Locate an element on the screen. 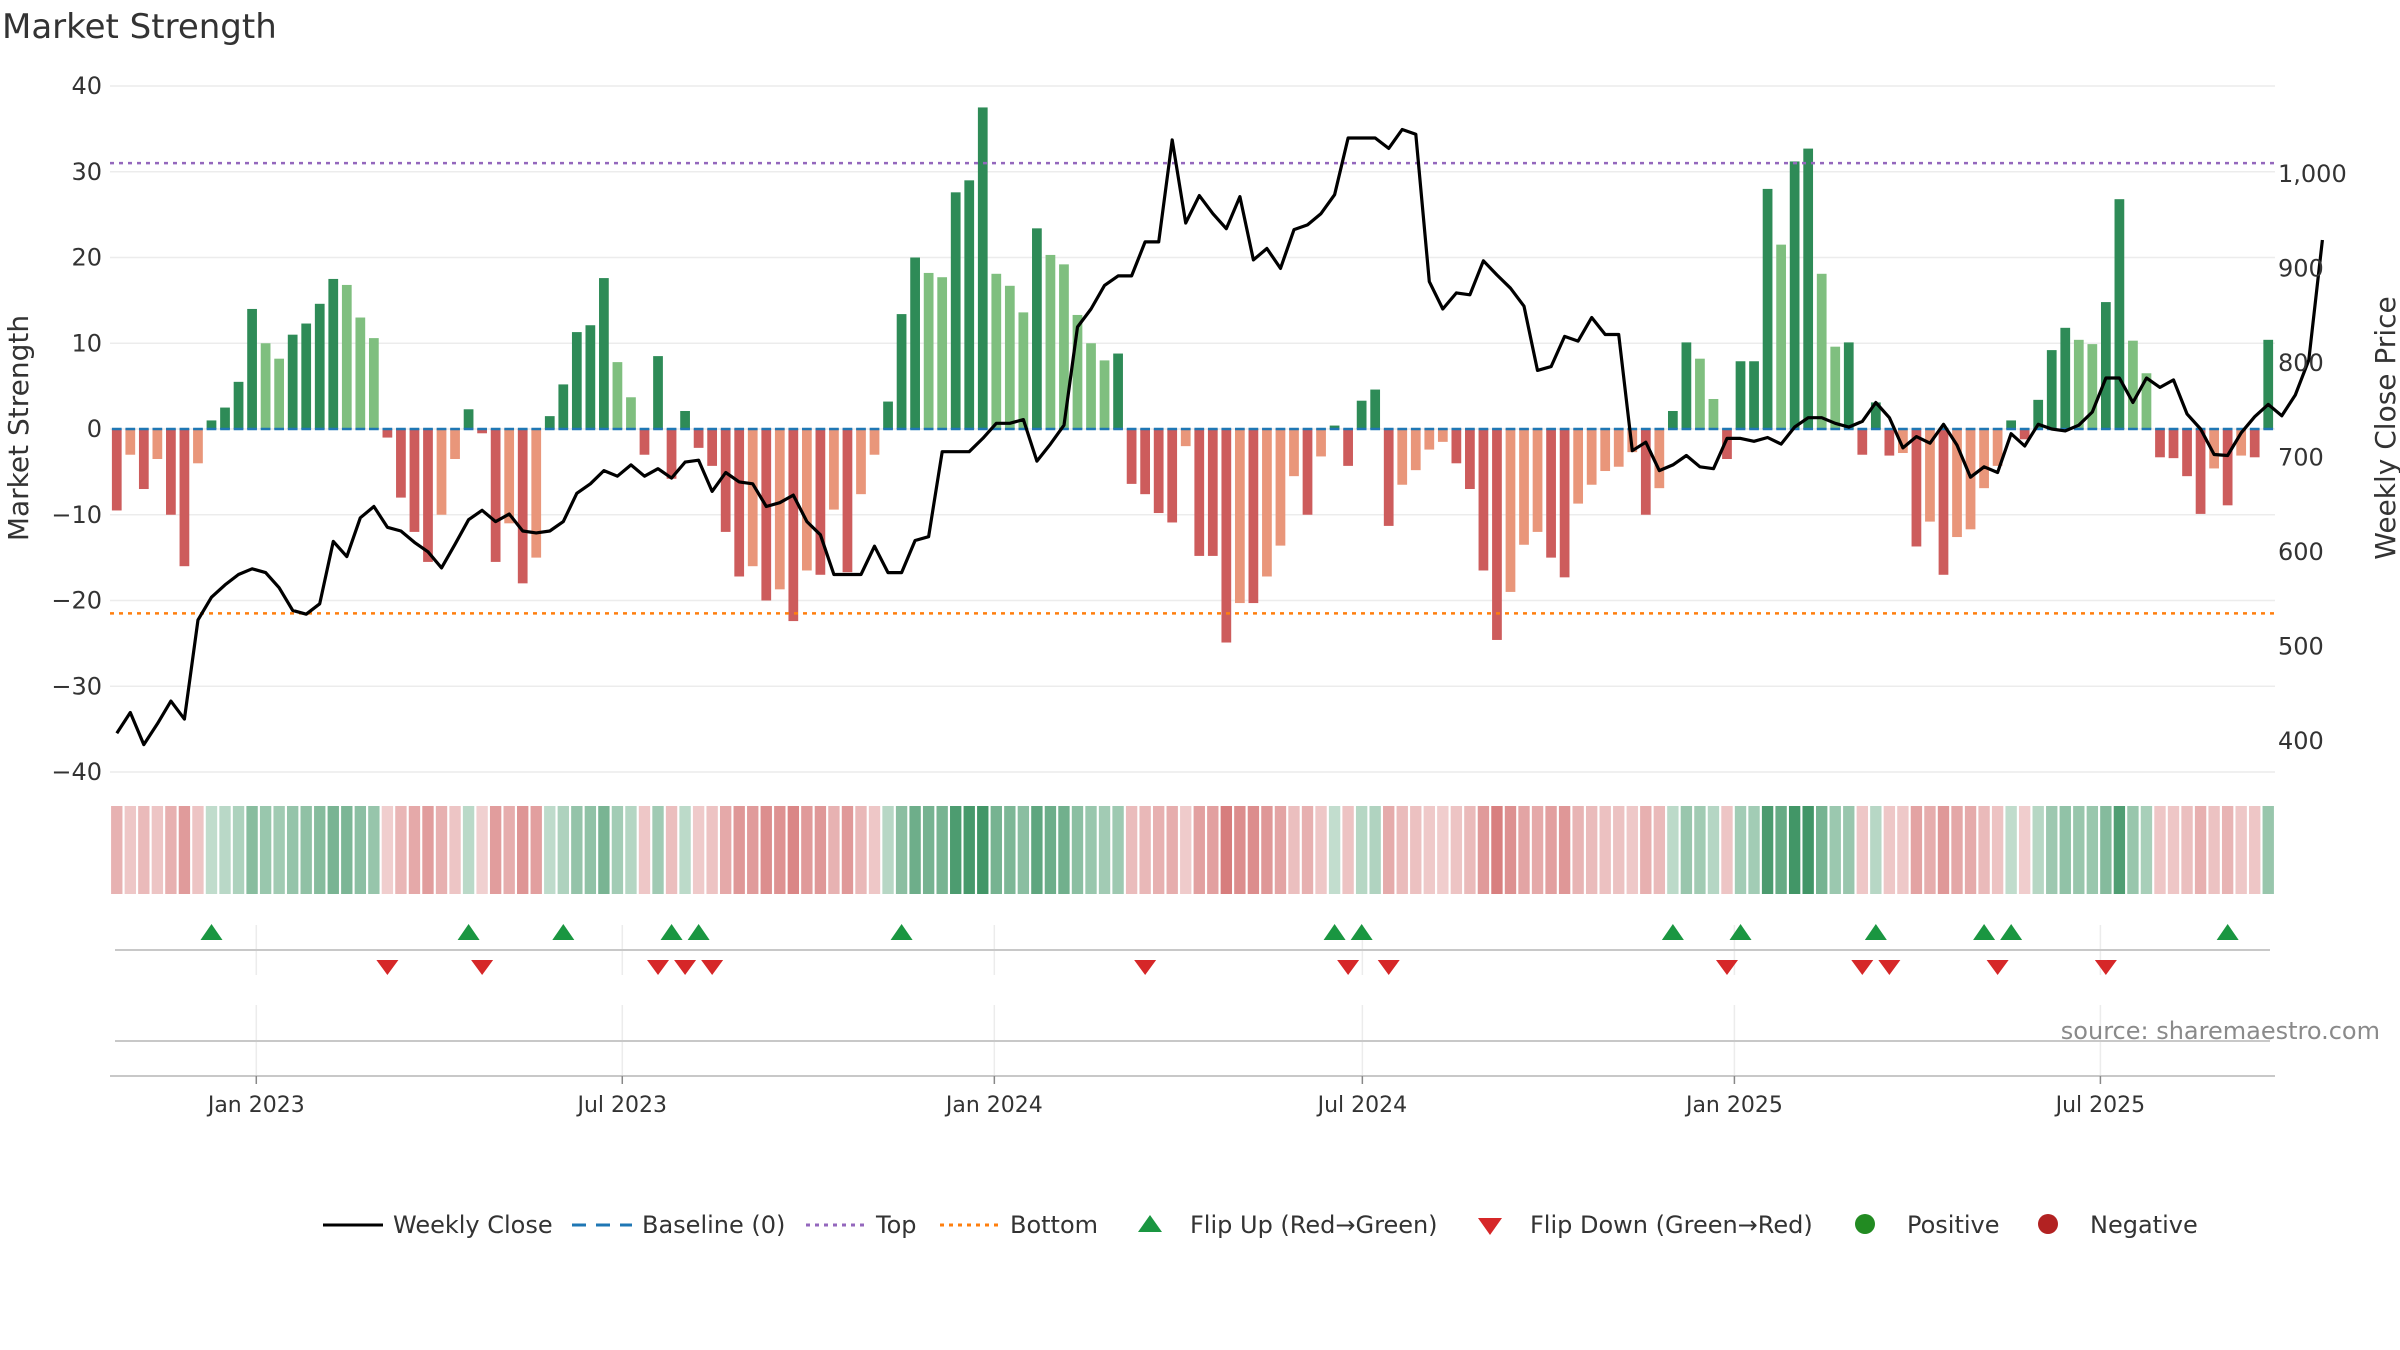  left-tick-label: −40 is located at coordinates (76, 772).